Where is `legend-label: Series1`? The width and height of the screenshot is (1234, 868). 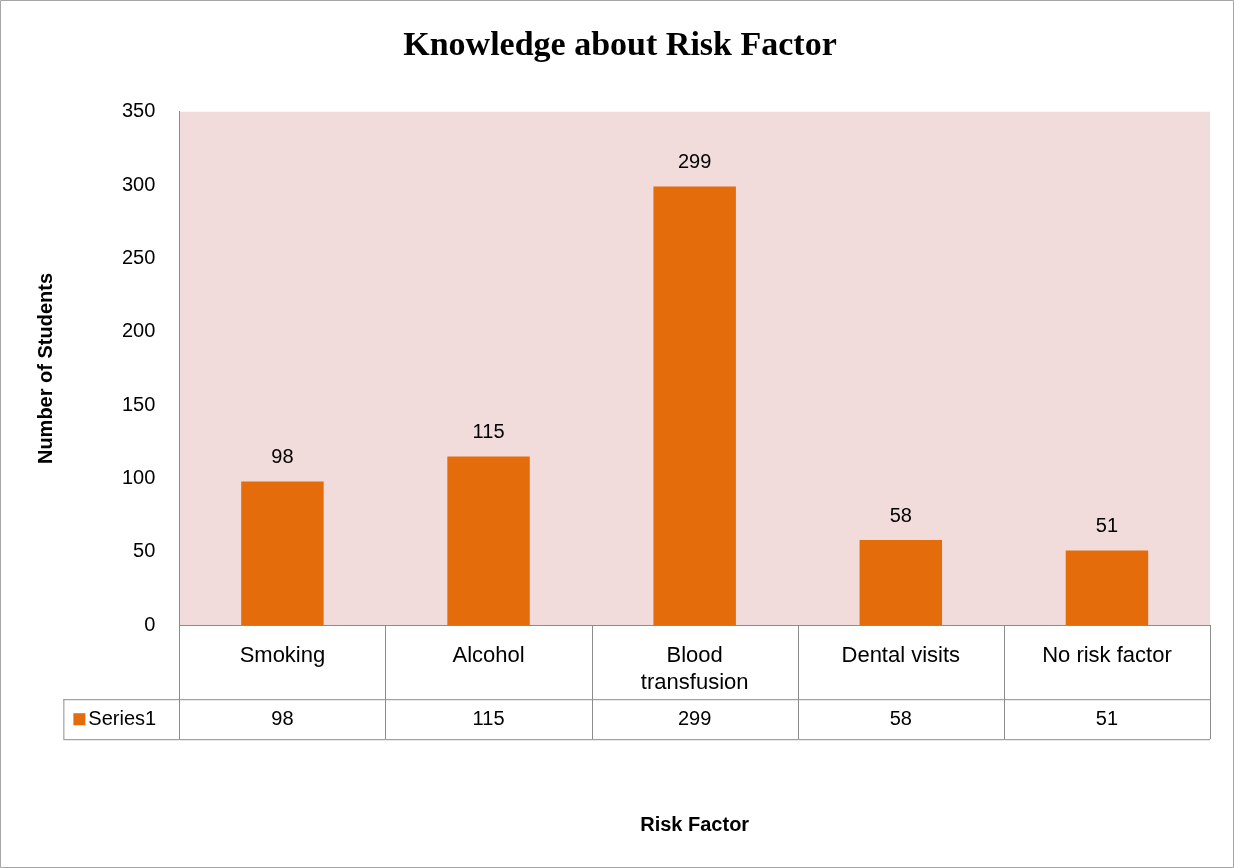 legend-label: Series1 is located at coordinates (122, 717).